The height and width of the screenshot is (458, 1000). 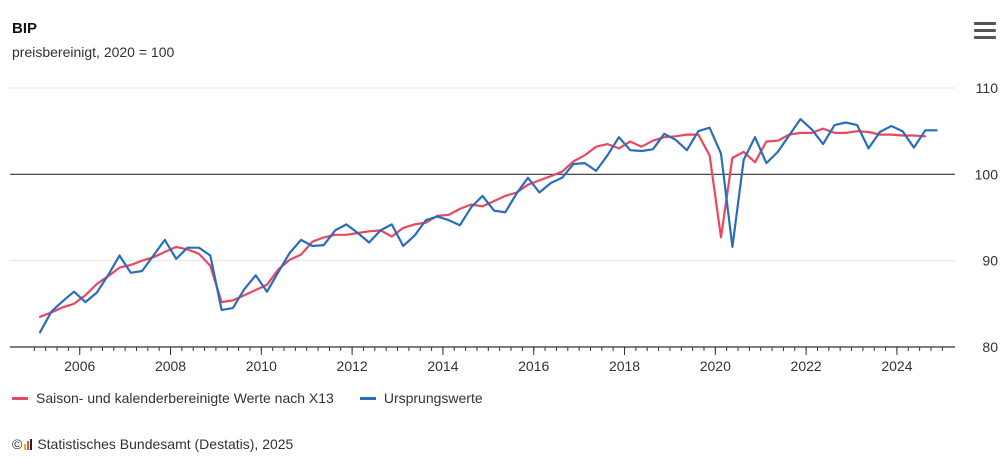 What do you see at coordinates (261, 366) in the screenshot?
I see `x-tick-label: 2010` at bounding box center [261, 366].